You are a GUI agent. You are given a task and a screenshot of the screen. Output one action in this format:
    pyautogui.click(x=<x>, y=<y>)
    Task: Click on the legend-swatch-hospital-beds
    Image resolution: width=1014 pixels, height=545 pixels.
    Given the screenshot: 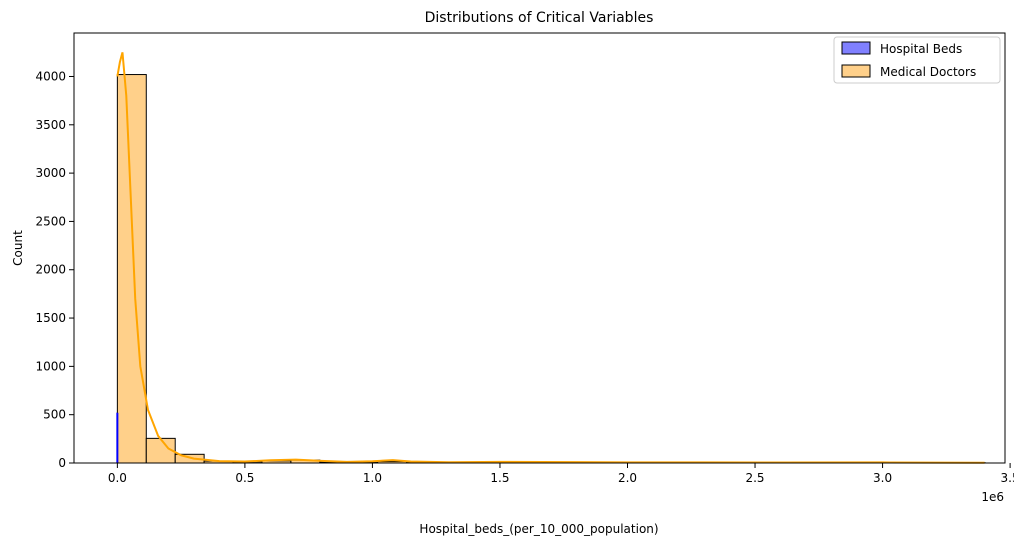 What is the action you would take?
    pyautogui.click(x=856, y=48)
    